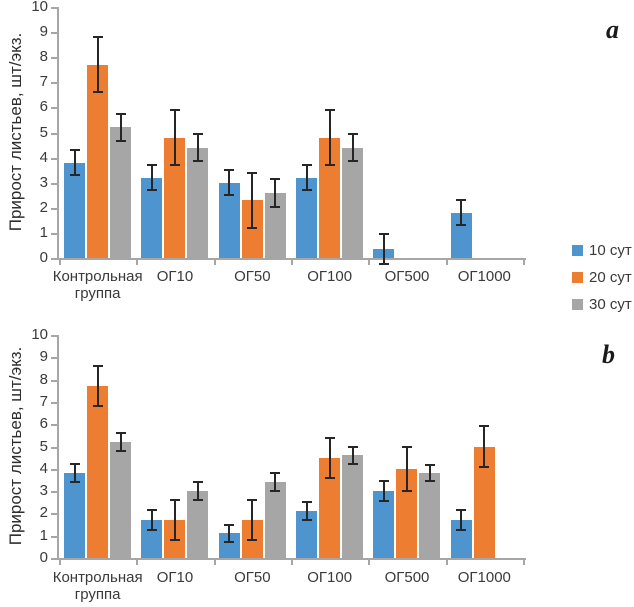 This screenshot has height=607, width=634. What do you see at coordinates (43, 557) in the screenshot?
I see `y-tick-label-b: 0` at bounding box center [43, 557].